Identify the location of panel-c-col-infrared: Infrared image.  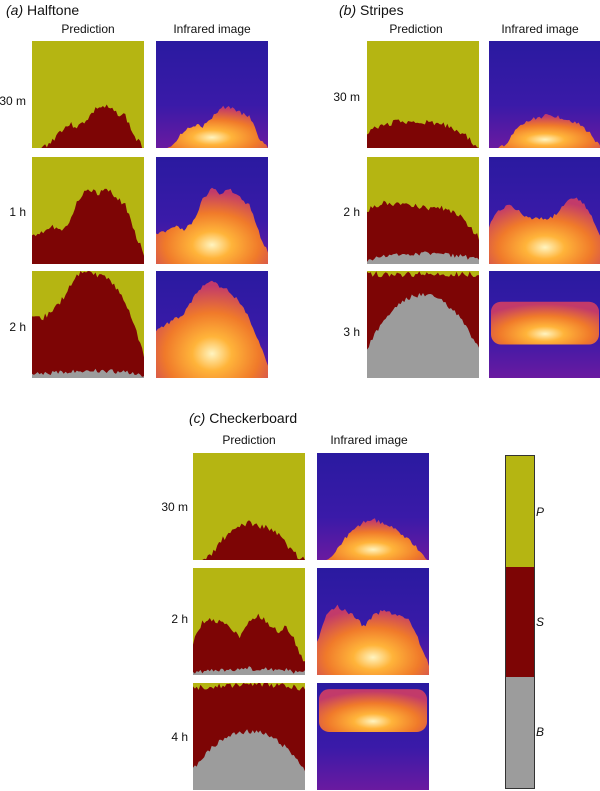
(369, 440).